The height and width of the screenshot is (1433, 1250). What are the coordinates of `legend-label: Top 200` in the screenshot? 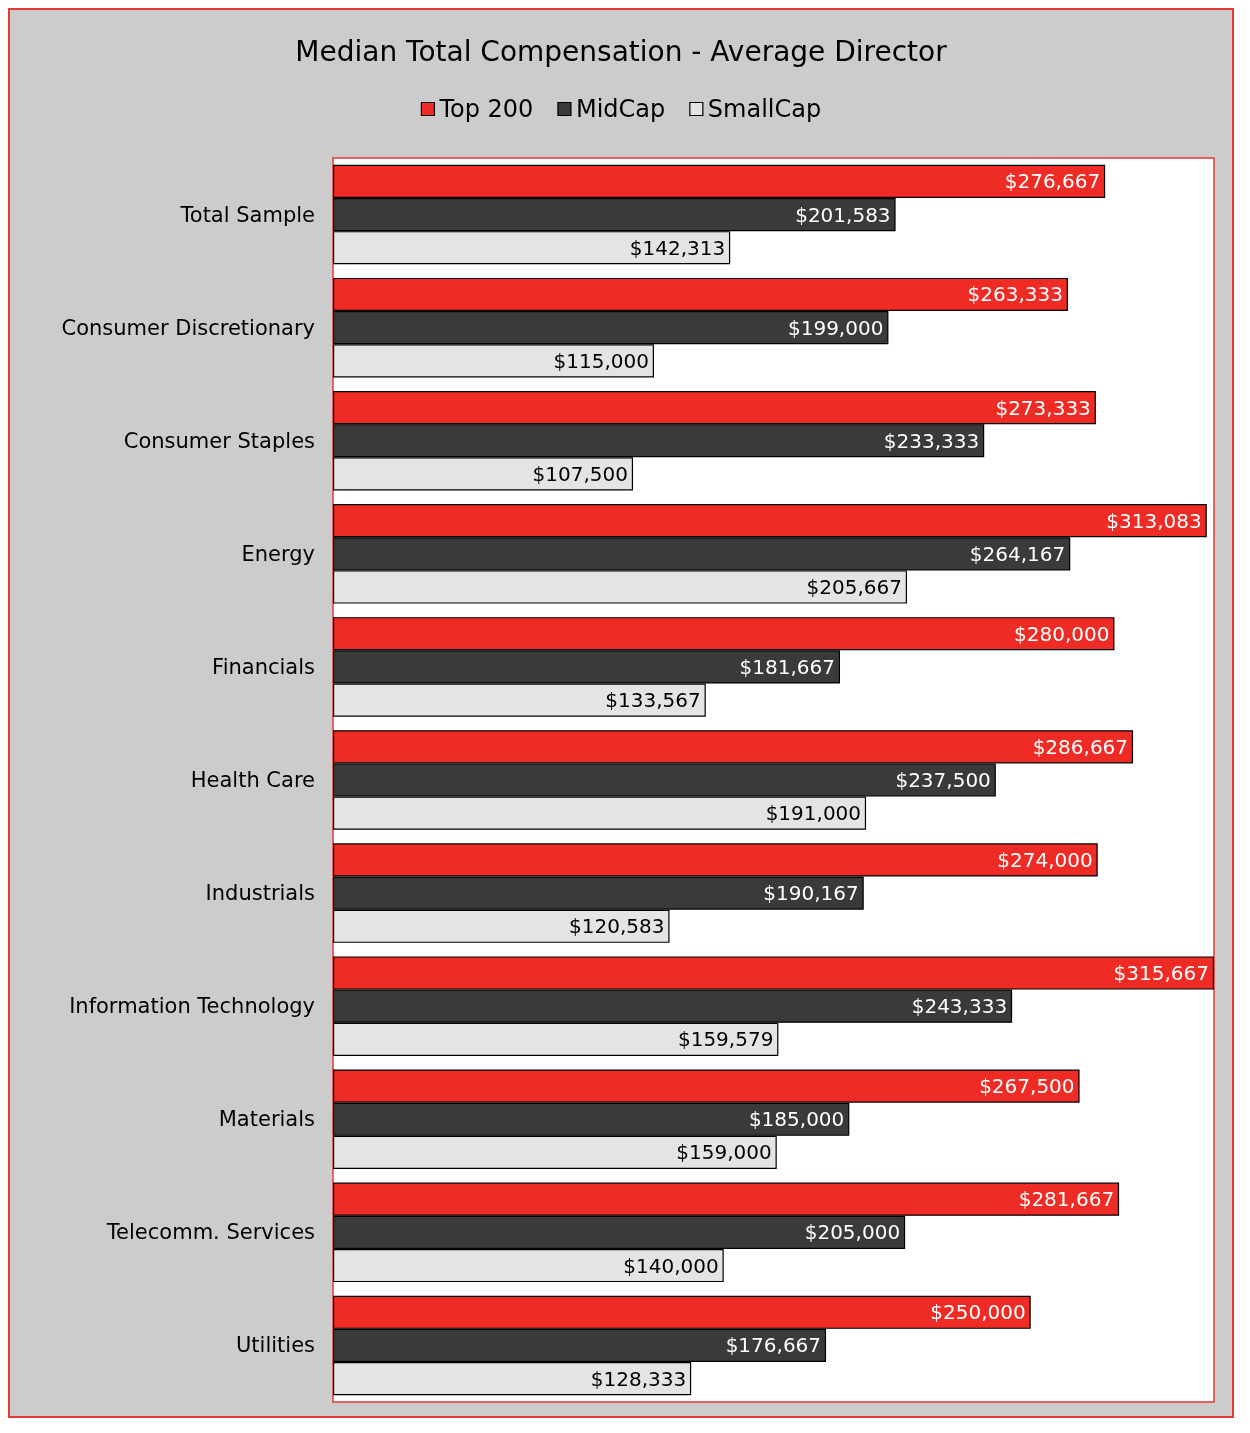 It's located at (486, 109).